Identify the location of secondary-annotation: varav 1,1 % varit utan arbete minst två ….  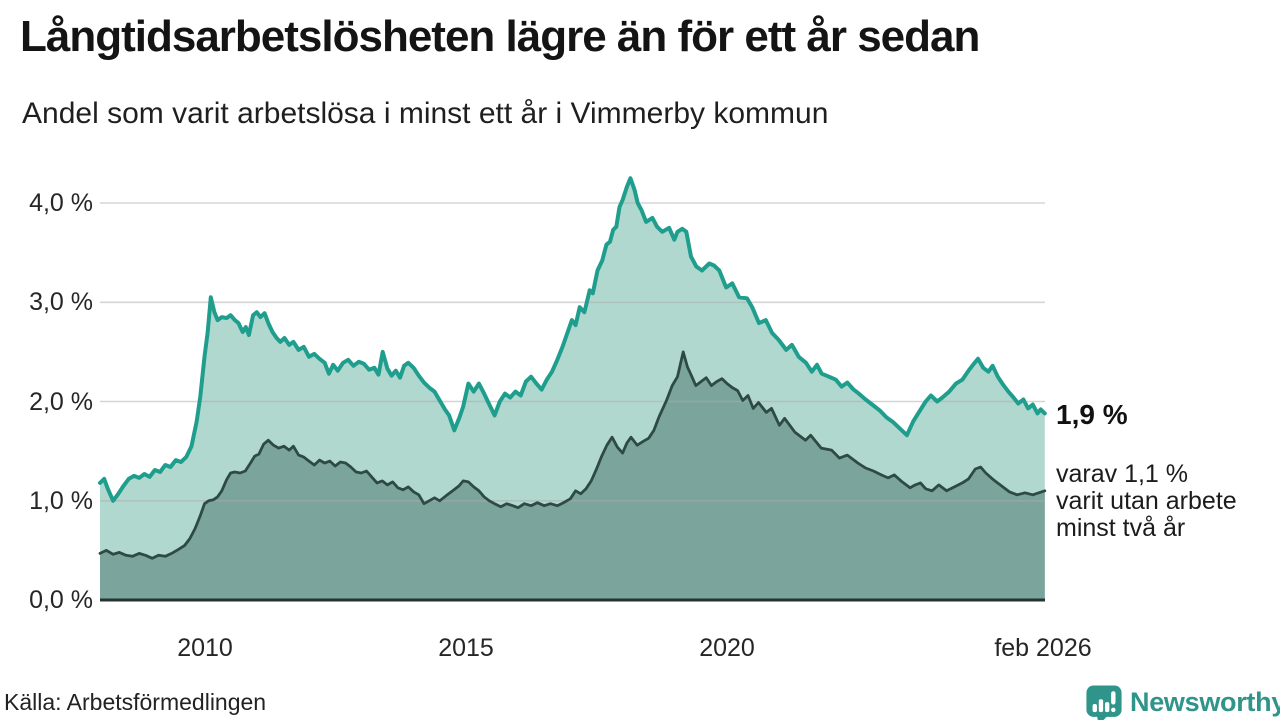
(1168, 501).